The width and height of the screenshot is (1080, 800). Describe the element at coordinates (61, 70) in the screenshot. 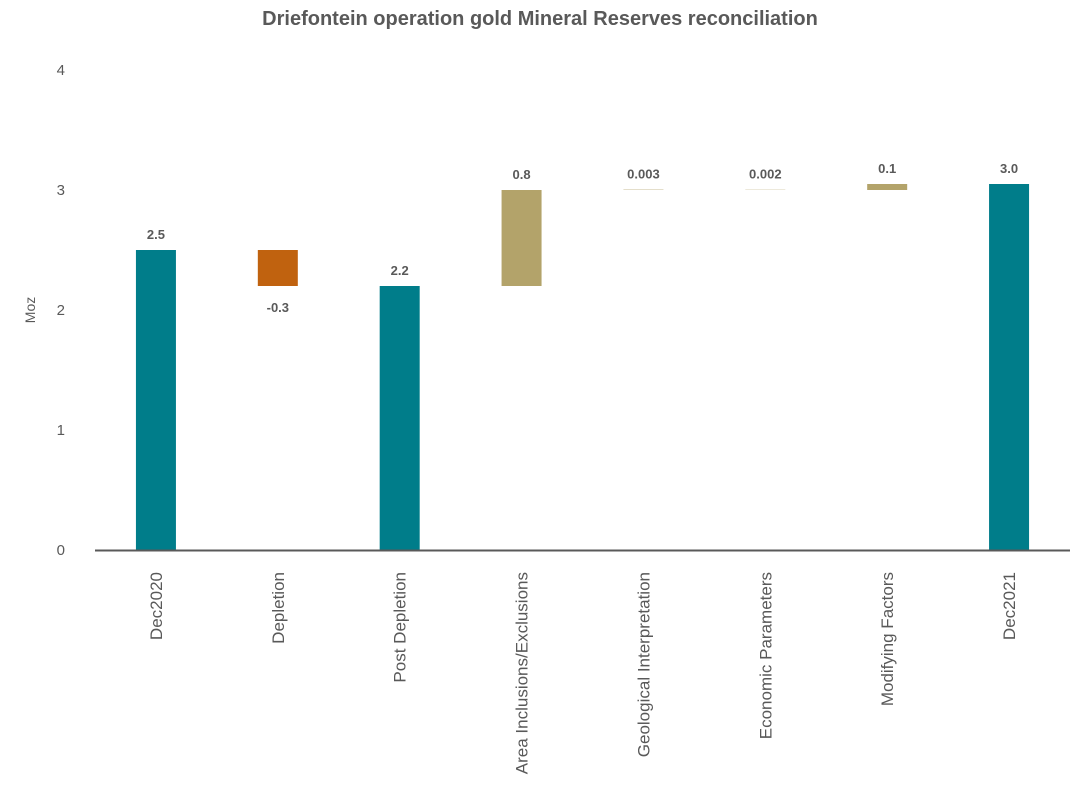

I see `y-tick-label: 4` at that location.